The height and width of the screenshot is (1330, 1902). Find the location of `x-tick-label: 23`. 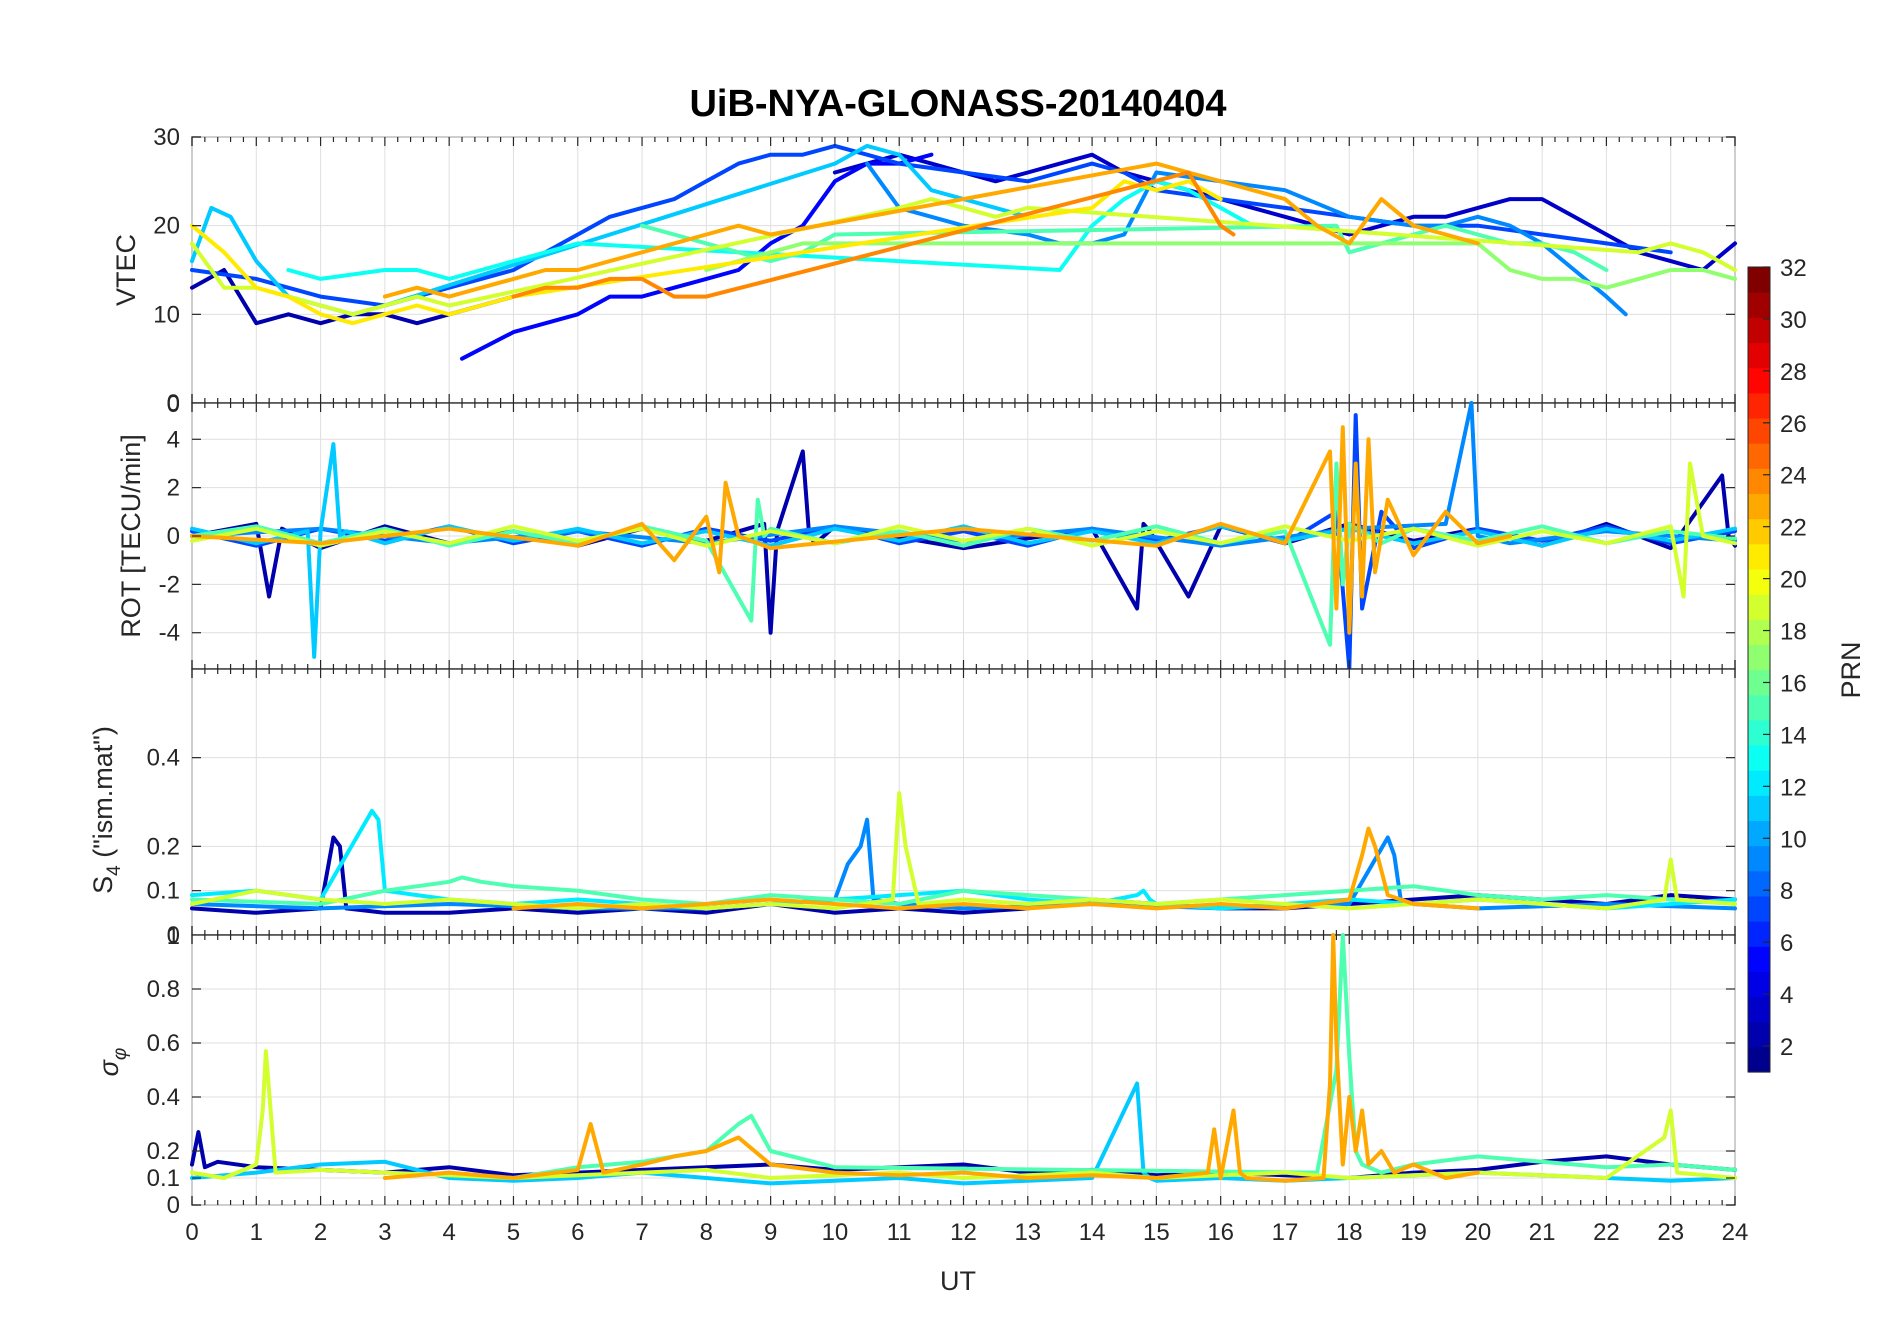

x-tick-label: 23 is located at coordinates (1670, 1232).